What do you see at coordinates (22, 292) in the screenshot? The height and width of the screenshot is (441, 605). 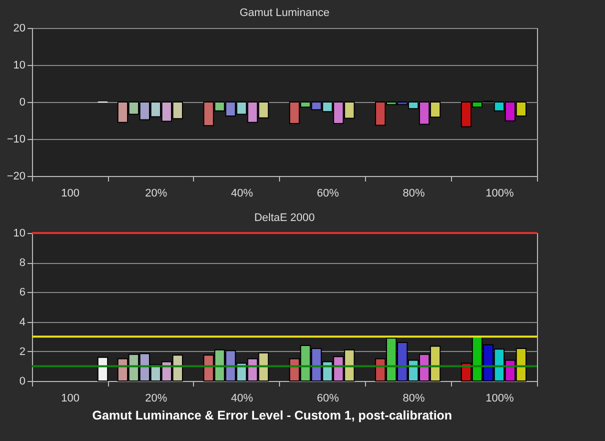 I see `y-tick-label: 6` at bounding box center [22, 292].